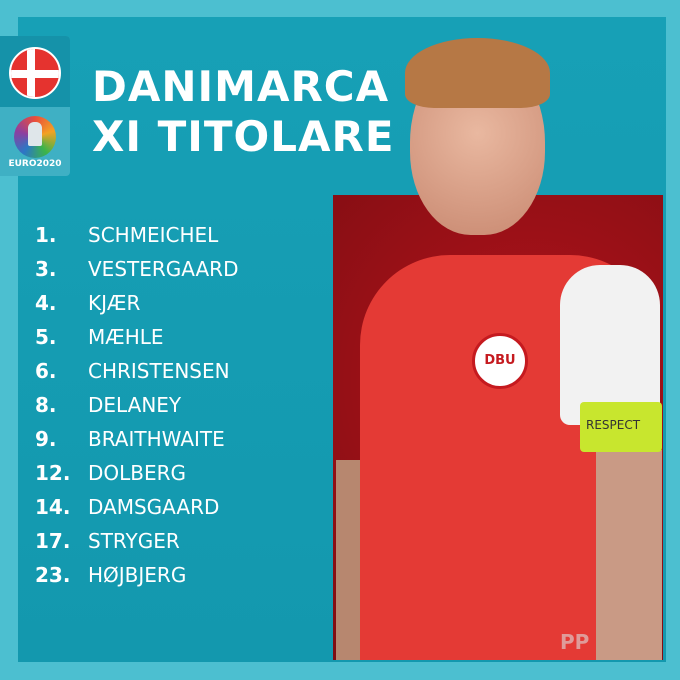 This screenshot has width=680, height=680. What do you see at coordinates (53, 473) in the screenshot?
I see `player-number: 12.` at bounding box center [53, 473].